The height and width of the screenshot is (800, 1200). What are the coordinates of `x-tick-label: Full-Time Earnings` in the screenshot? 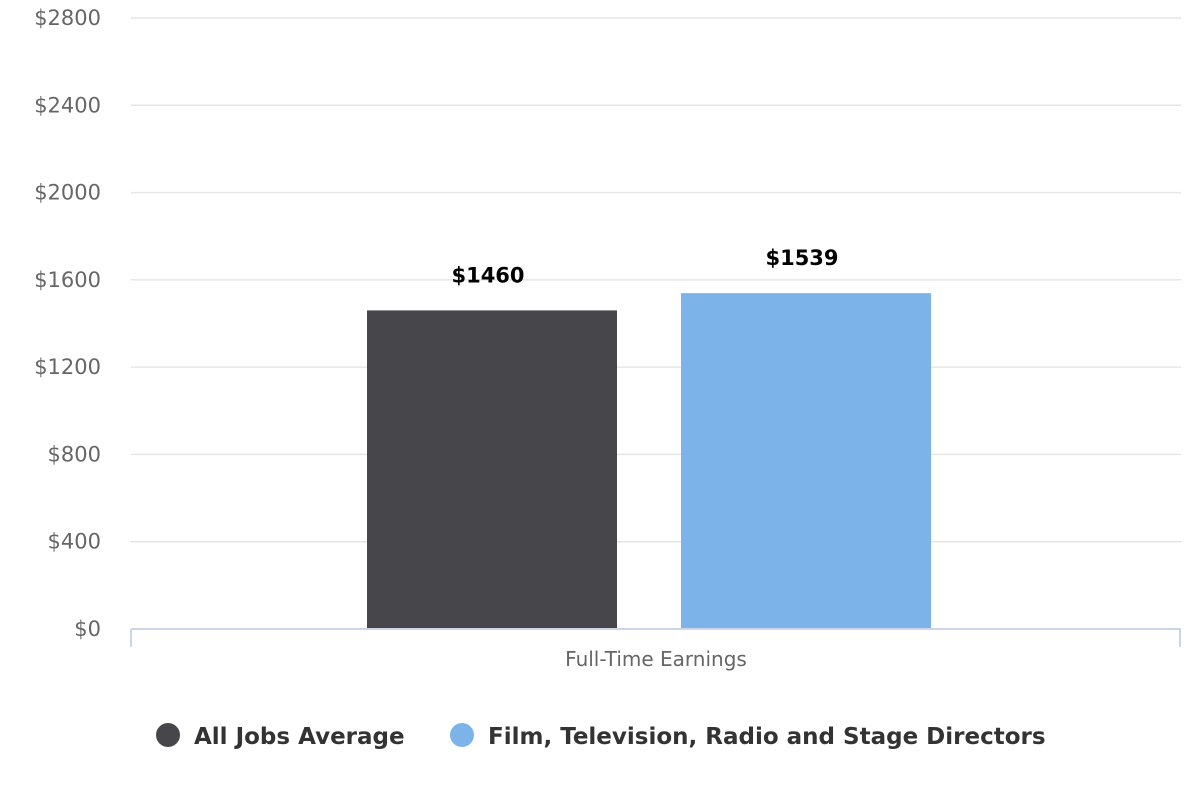 It's located at (656, 659).